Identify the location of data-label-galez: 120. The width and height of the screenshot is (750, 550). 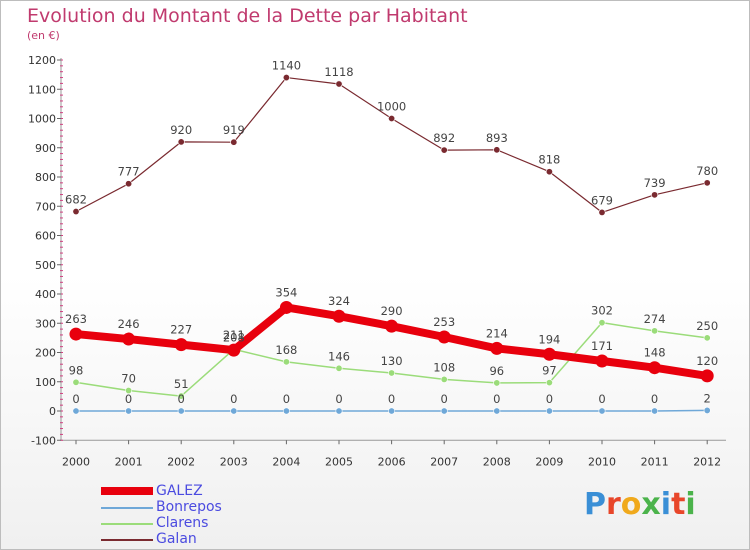
(707, 361).